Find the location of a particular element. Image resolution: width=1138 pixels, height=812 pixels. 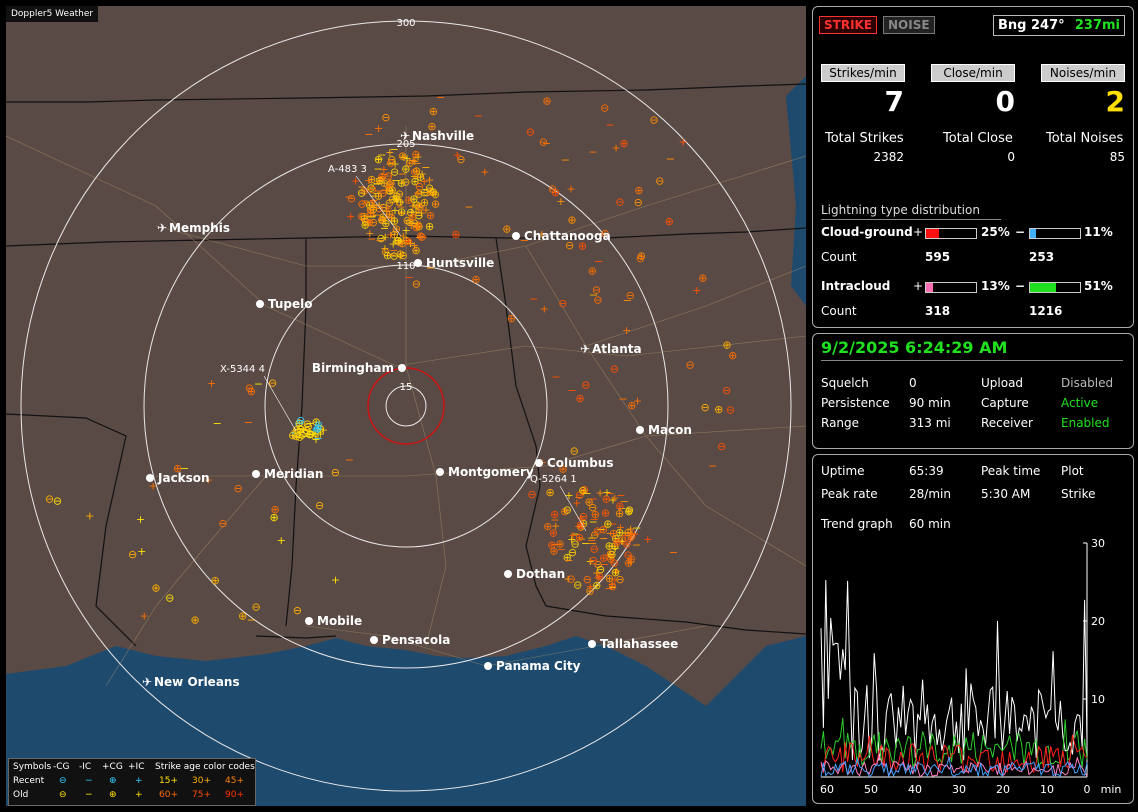

bearing-value: Bng 247° is located at coordinates (1031, 25).